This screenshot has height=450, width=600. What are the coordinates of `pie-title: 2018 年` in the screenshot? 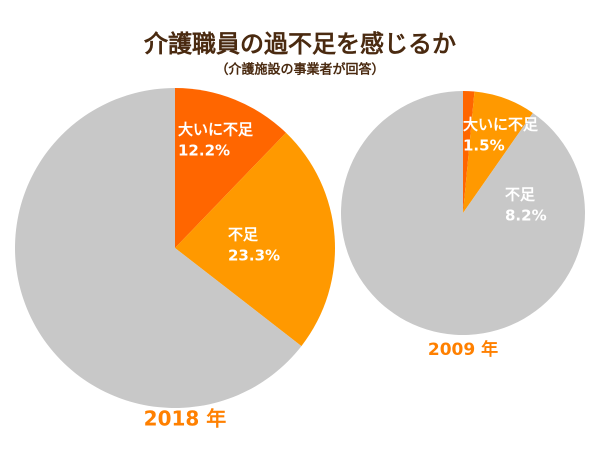 It's located at (185, 419).